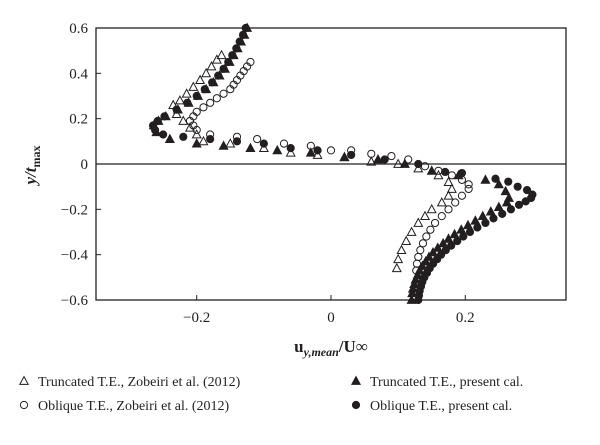 The image size is (600, 445). I want to click on y-tick-label: 0.6, so click(78, 29).